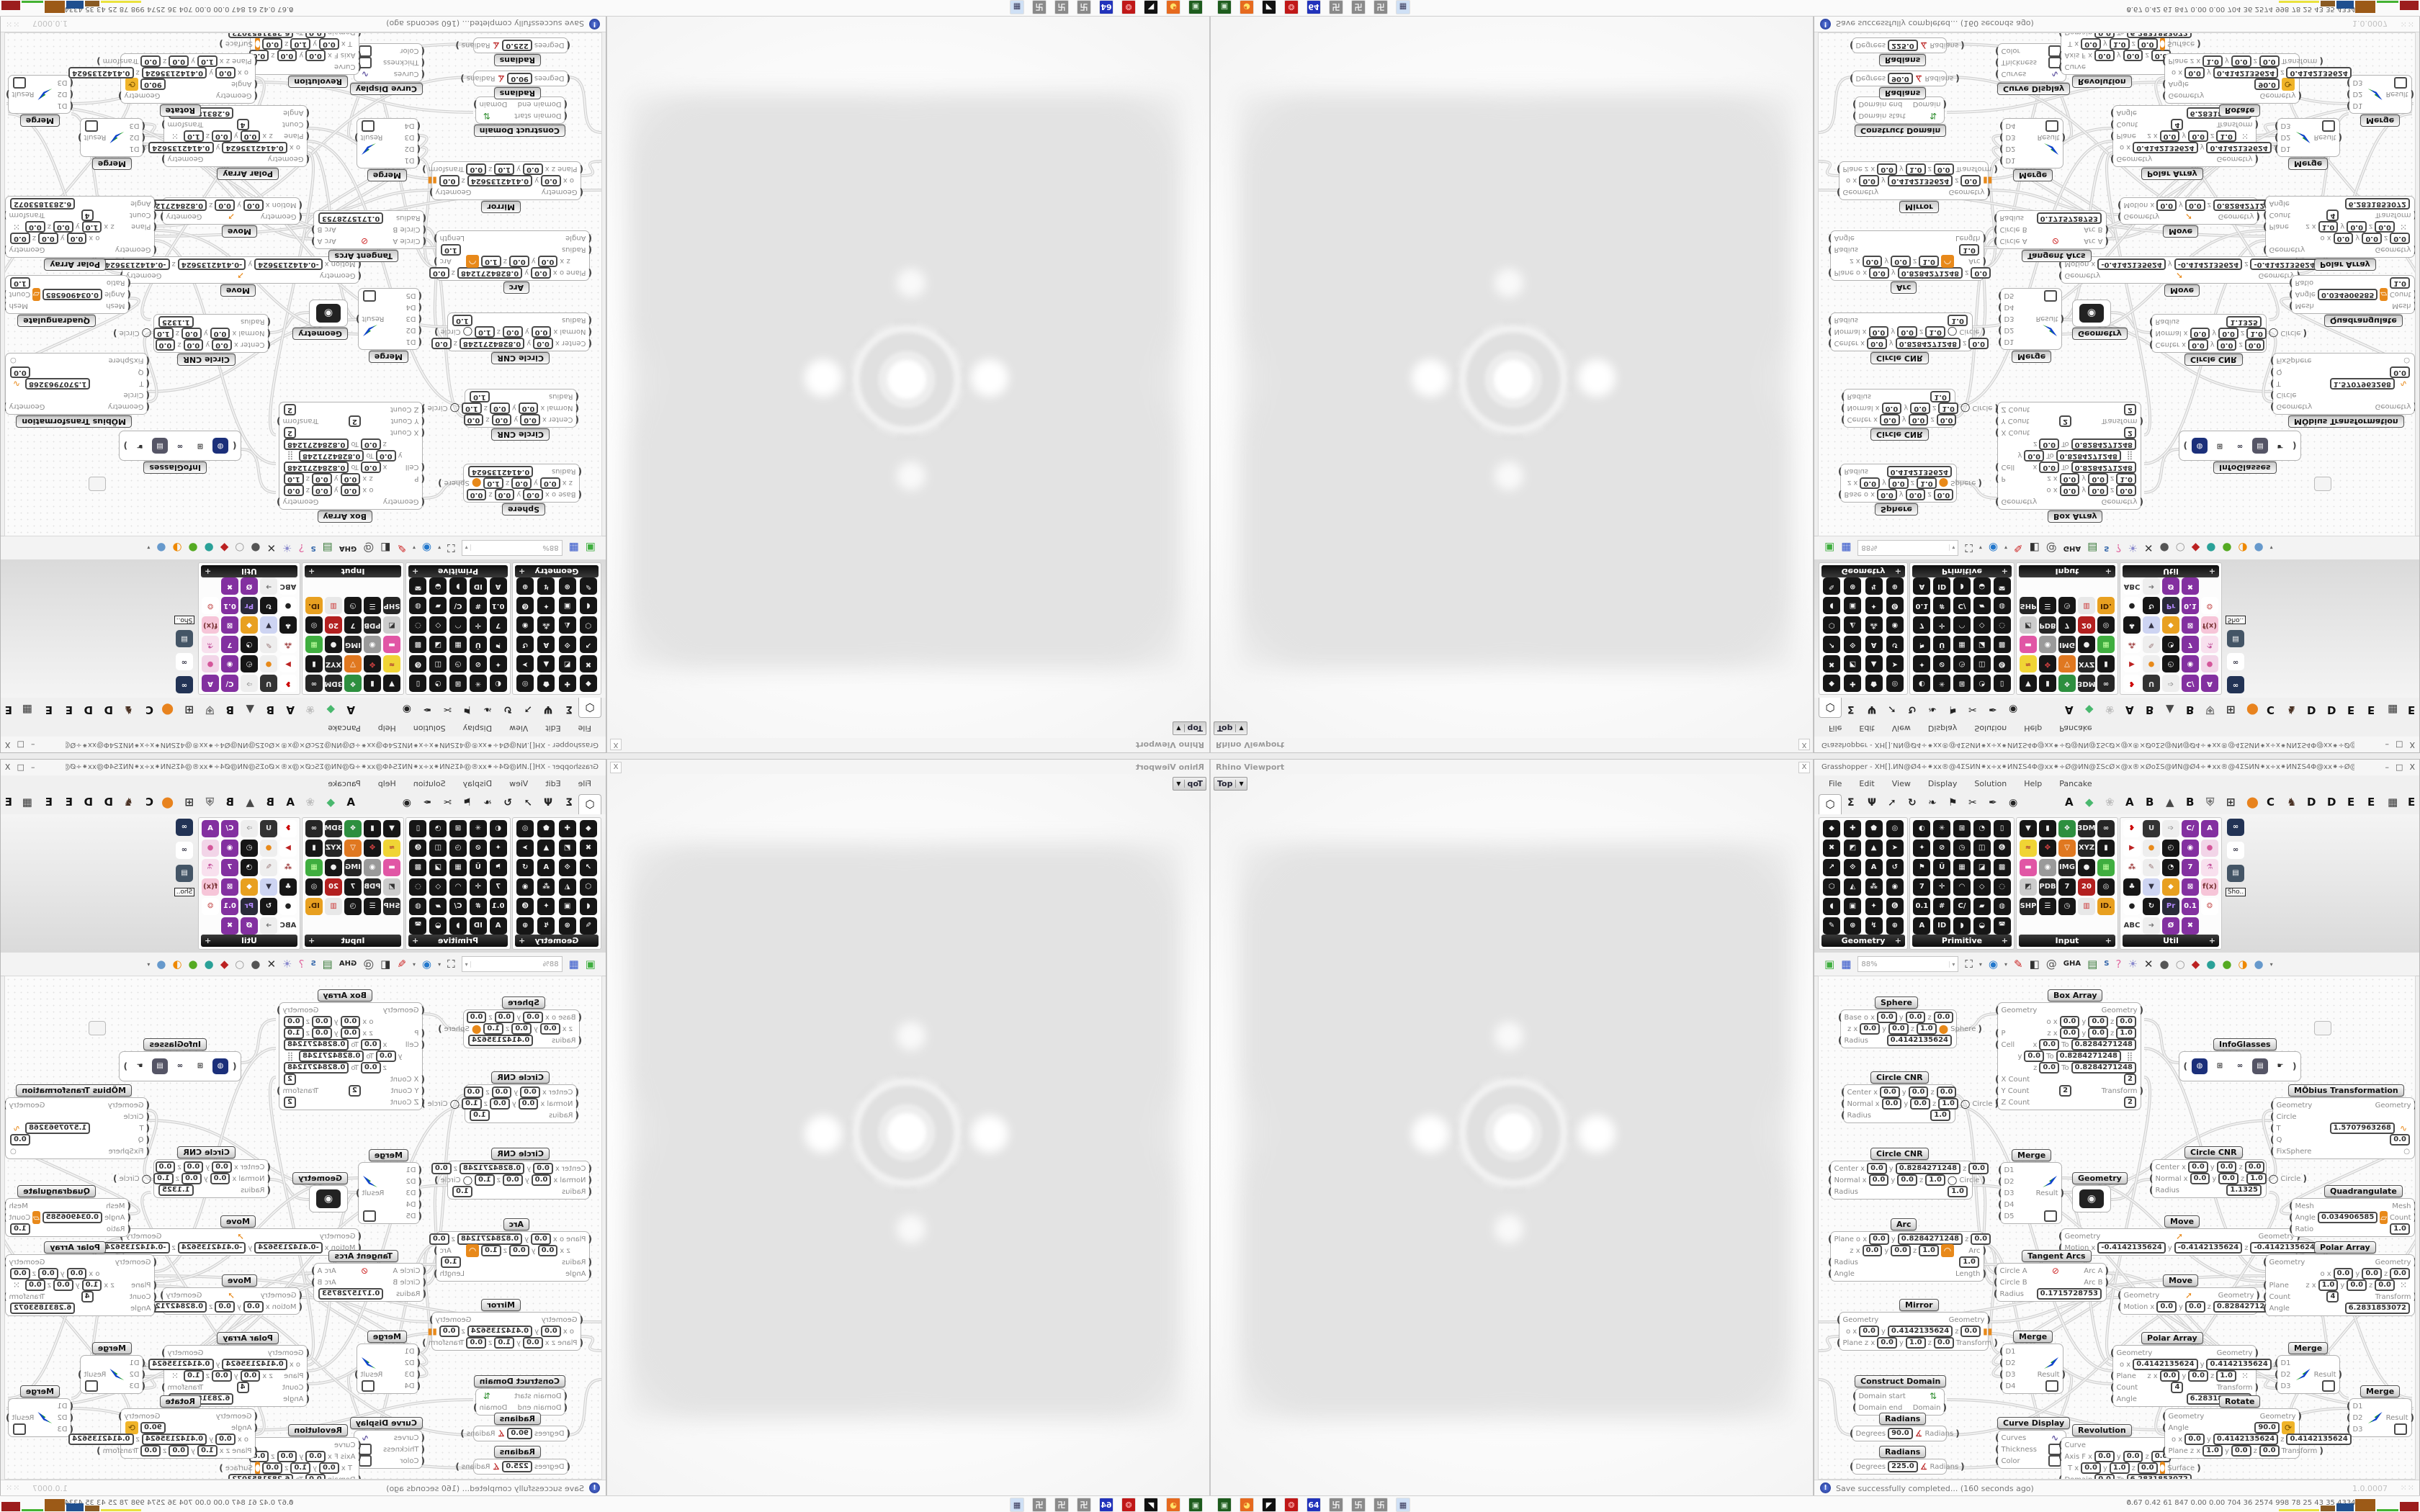 The height and width of the screenshot is (1512, 2420). What do you see at coordinates (177, 548) in the screenshot?
I see `display-sphere-orange-icon: ◑` at bounding box center [177, 548].